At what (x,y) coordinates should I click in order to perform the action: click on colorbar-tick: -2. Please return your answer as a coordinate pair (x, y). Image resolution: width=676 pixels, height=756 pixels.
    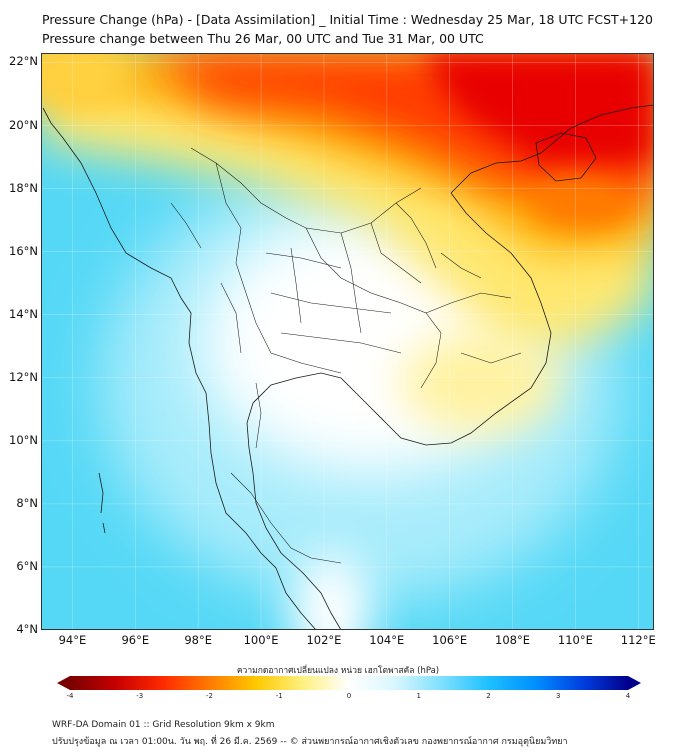
    Looking at the image, I should click on (209, 696).